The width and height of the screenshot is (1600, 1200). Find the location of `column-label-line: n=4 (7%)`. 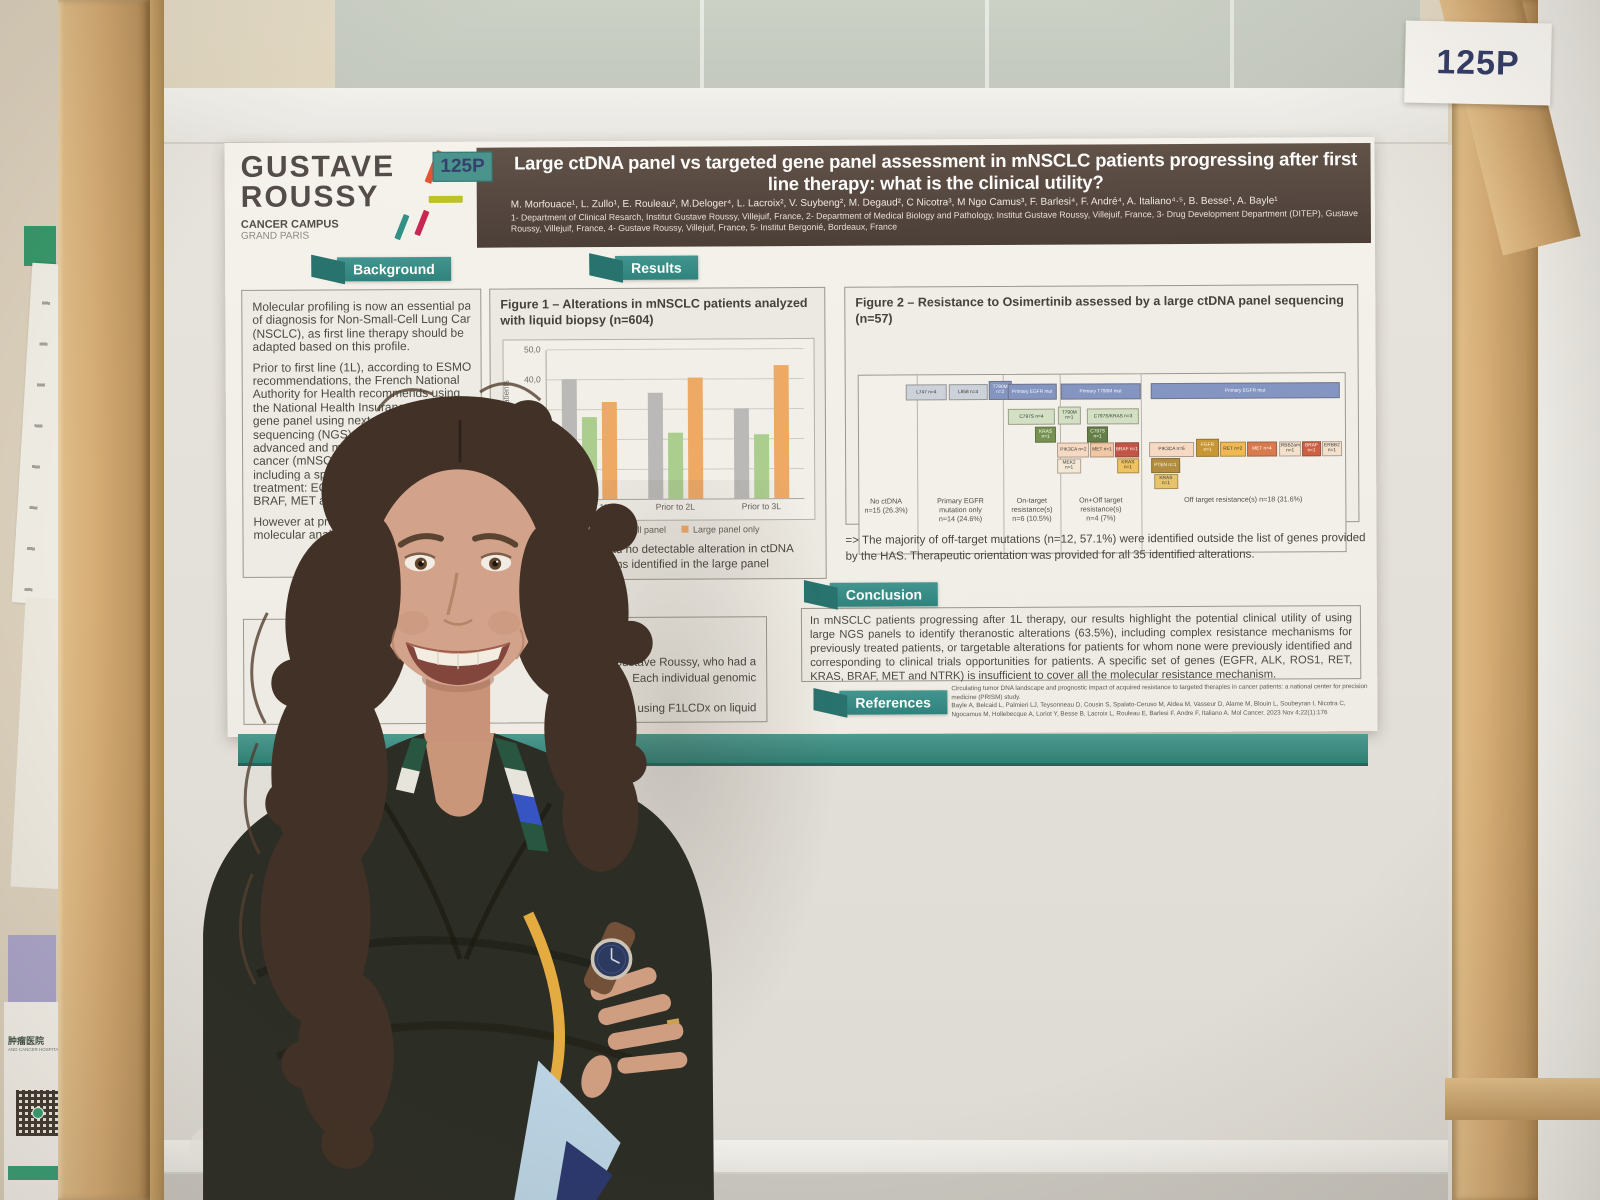

column-label-line: n=4 (7%) is located at coordinates (1101, 518).